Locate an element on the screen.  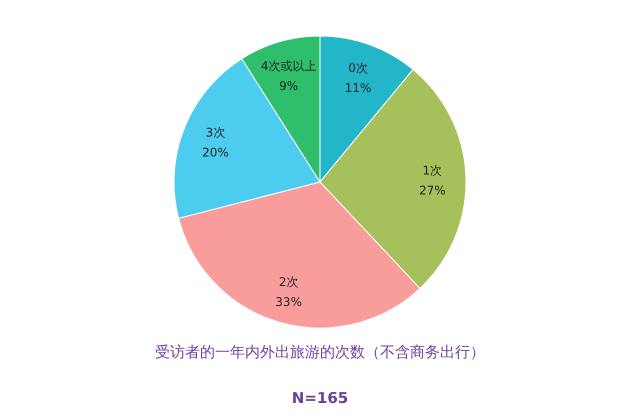
data-label: 27% is located at coordinates (432, 190).